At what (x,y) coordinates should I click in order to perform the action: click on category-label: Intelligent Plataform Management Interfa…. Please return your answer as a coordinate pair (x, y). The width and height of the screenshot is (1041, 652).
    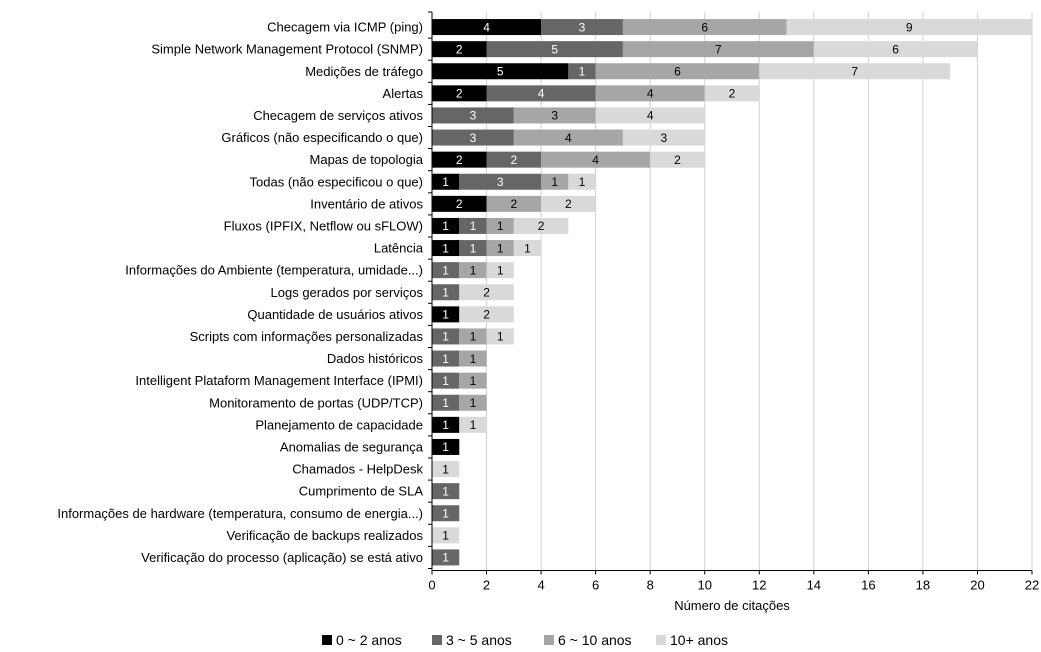
    Looking at the image, I should click on (279, 380).